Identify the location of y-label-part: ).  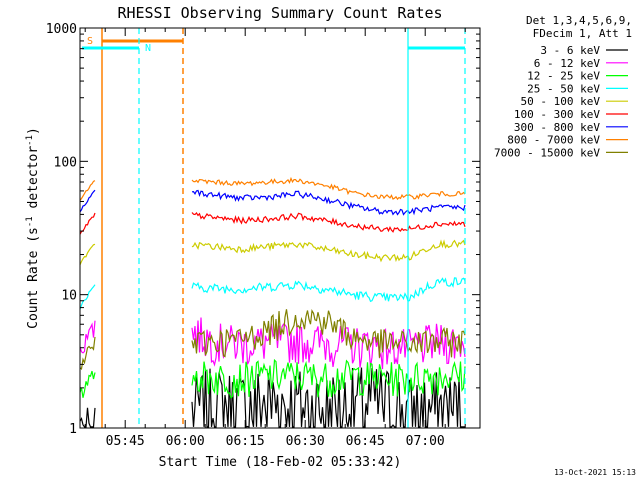
(33, 131).